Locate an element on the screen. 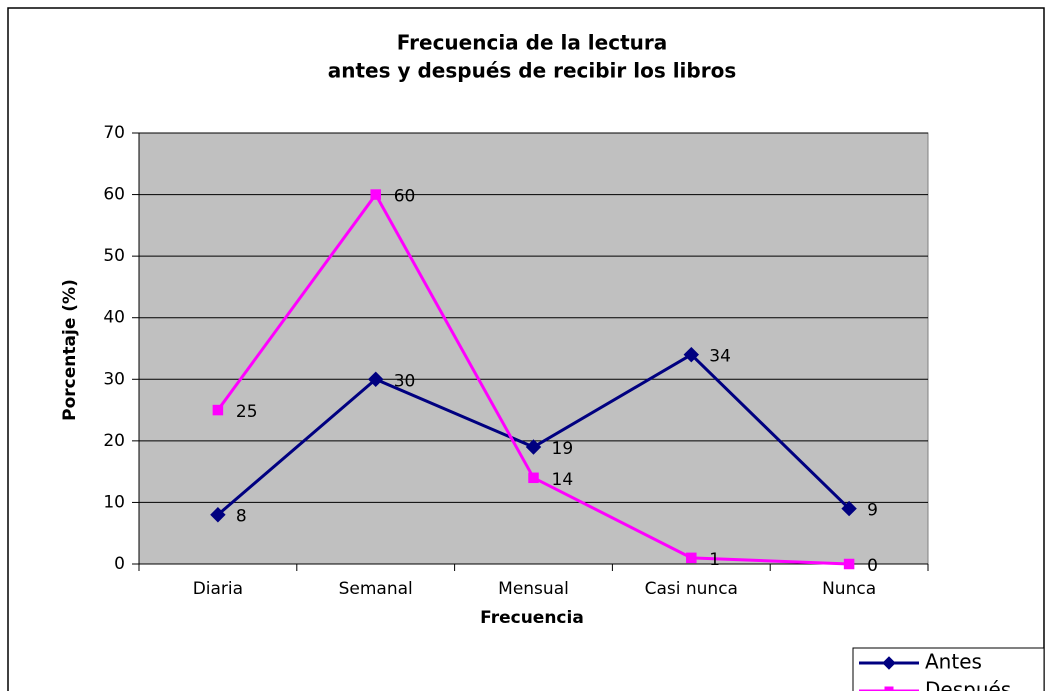 This screenshot has width=1052, height=691. data-label: 30 is located at coordinates (405, 381).